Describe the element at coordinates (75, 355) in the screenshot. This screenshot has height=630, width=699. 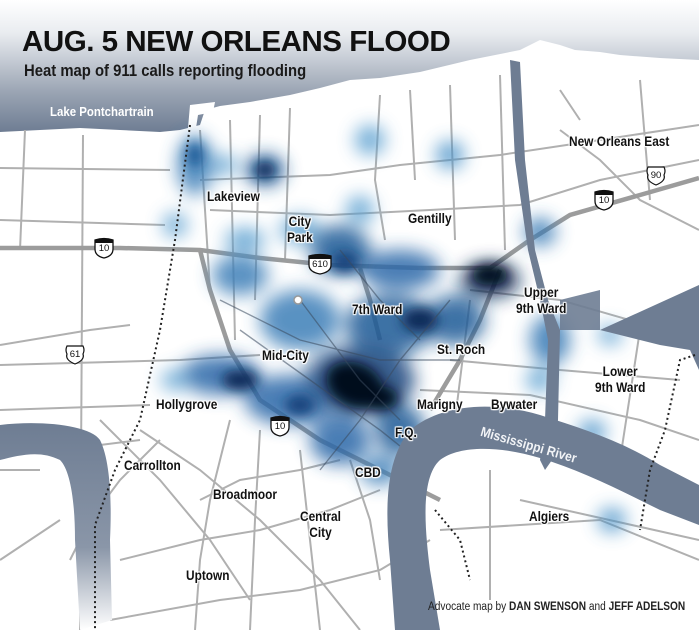
I see `us-route-shield-icon: 61` at that location.